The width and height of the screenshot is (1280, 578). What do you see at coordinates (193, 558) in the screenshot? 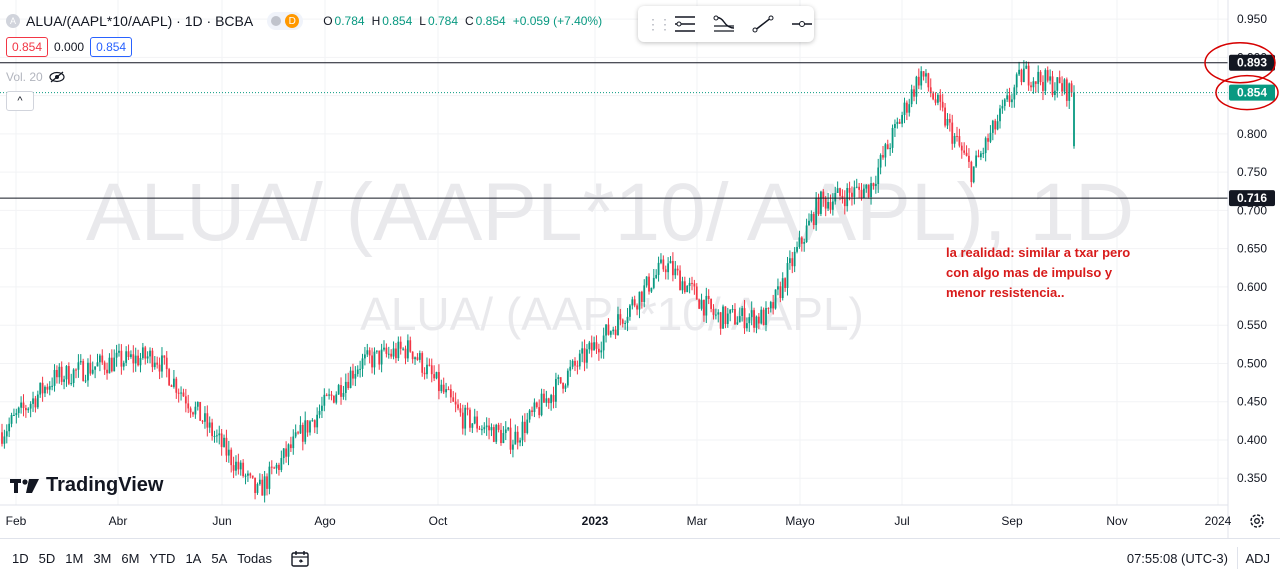
I see `timeframe-1a: 1A` at bounding box center [193, 558].